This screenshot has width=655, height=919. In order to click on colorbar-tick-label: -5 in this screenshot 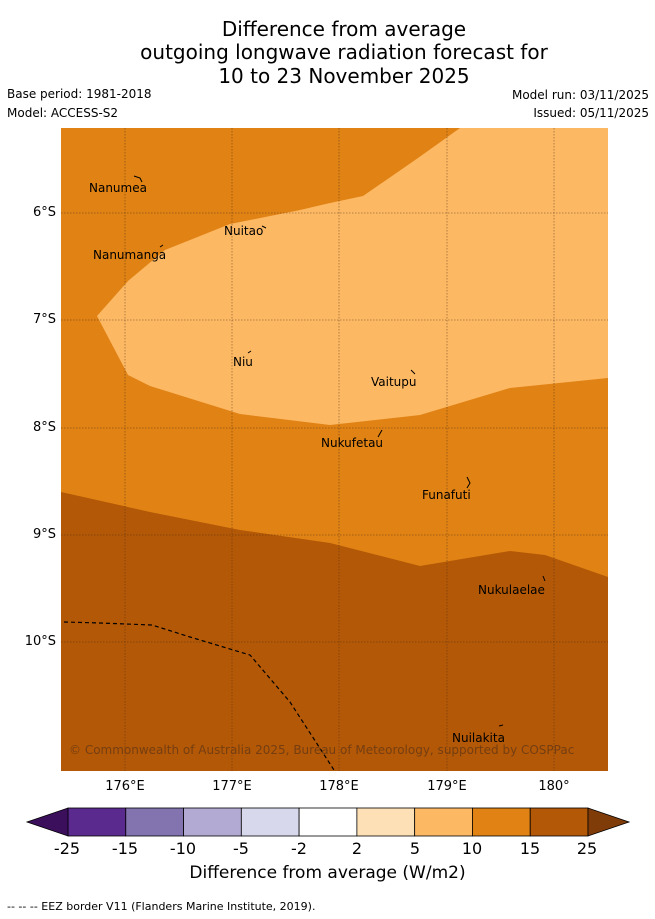, I will do `click(241, 848)`.